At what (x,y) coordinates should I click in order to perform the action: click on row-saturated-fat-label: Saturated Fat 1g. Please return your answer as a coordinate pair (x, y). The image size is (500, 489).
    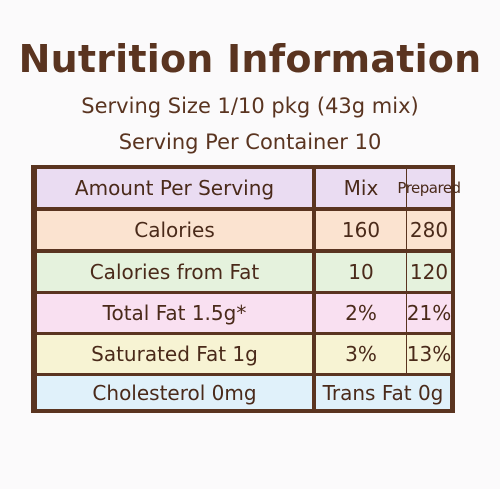
    Looking at the image, I should click on (174, 354).